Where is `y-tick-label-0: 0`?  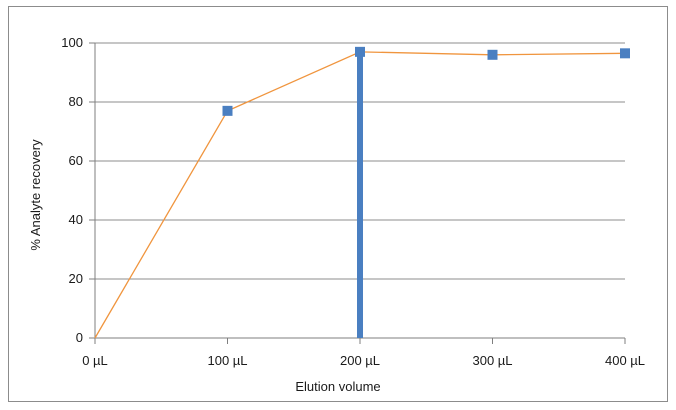
y-tick-label-0: 0 is located at coordinates (79, 337).